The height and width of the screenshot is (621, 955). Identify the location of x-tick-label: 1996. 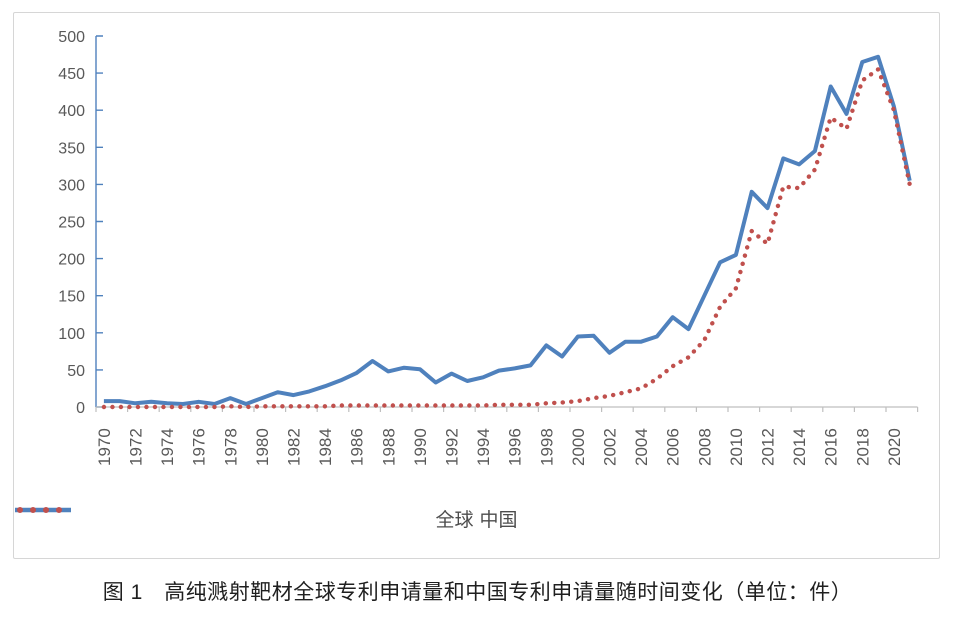
(515, 447).